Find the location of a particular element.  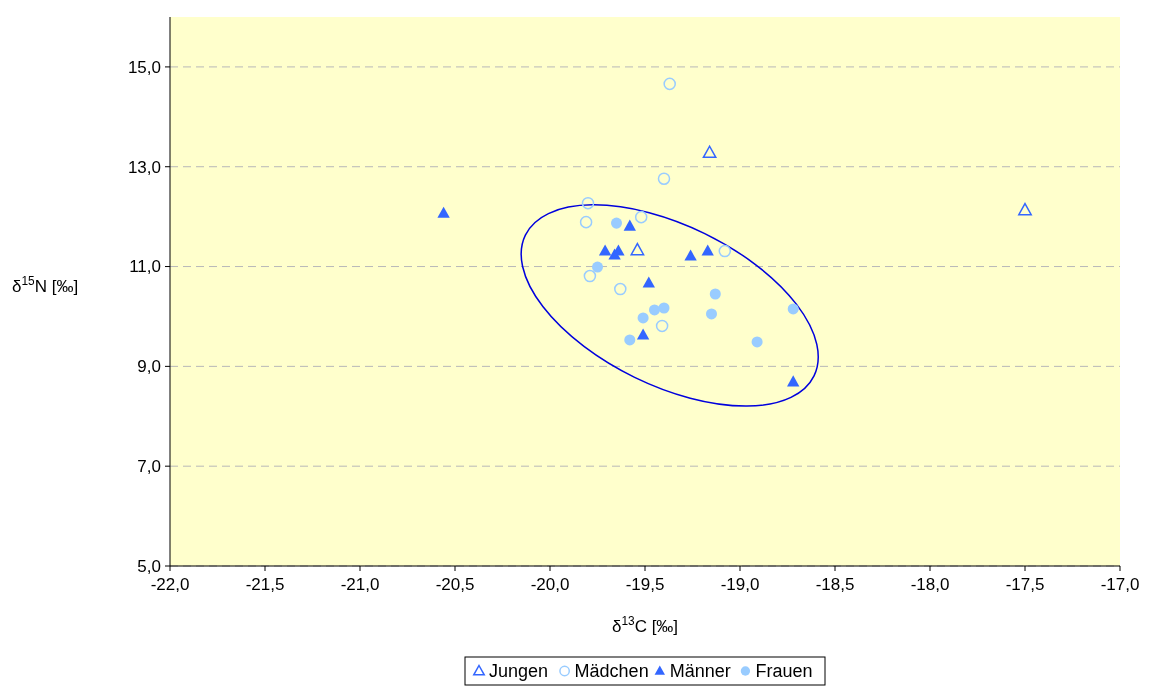

y-tick-label: 5,0 is located at coordinates (149, 566).